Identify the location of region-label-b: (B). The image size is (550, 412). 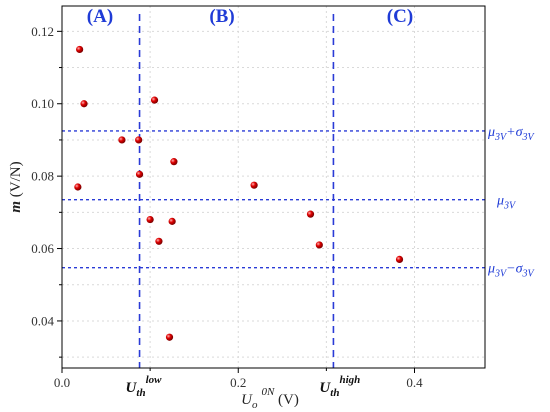
(221, 16).